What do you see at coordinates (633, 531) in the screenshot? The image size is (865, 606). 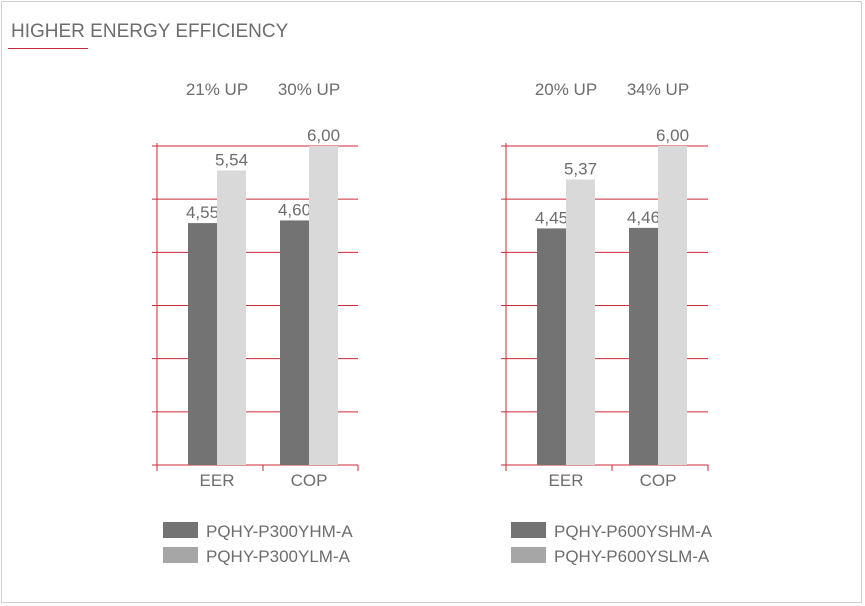 I see `legend-label: PQHY-P600YSHM-A` at bounding box center [633, 531].